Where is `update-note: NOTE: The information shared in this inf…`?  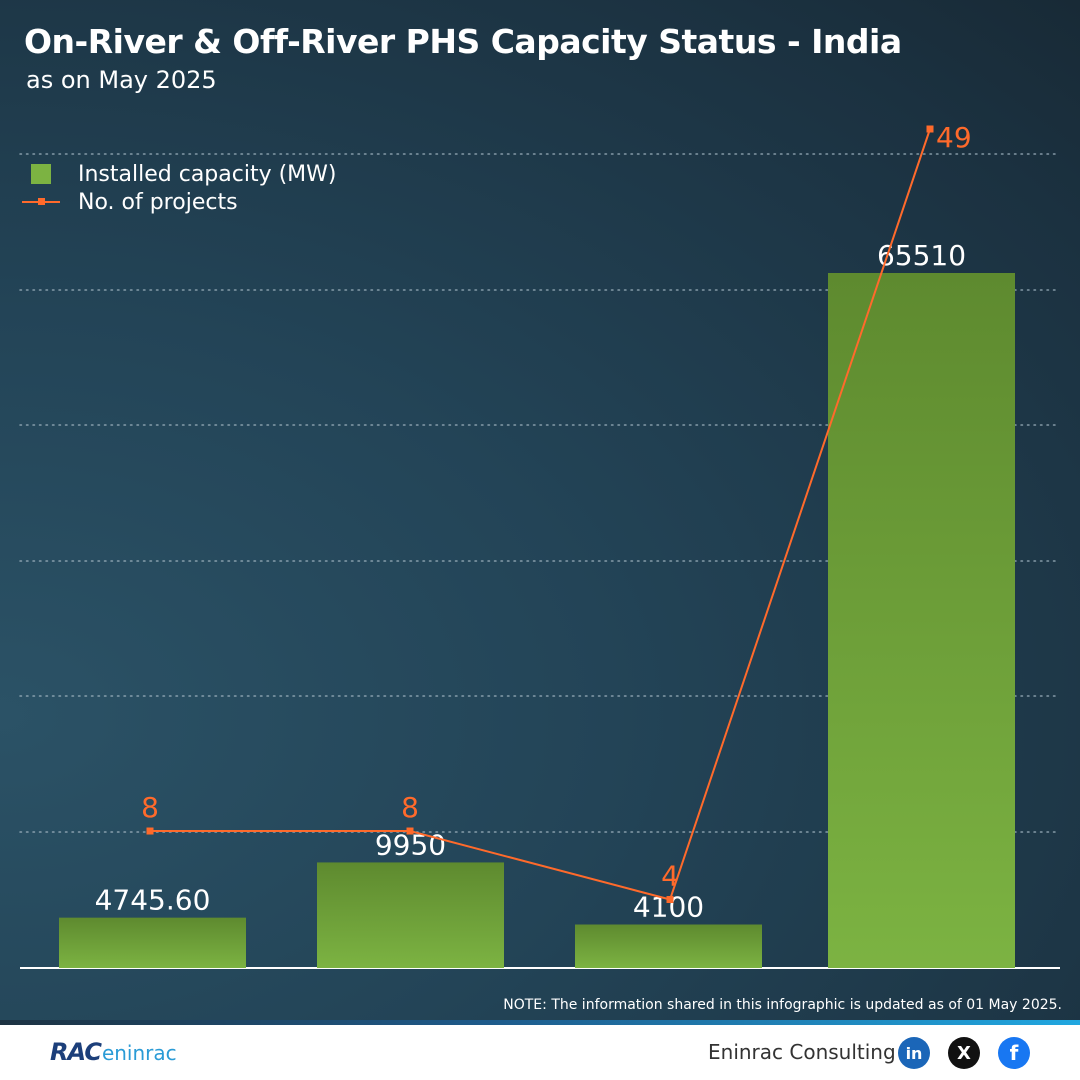 update-note: NOTE: The information shared in this inf… is located at coordinates (782, 1005).